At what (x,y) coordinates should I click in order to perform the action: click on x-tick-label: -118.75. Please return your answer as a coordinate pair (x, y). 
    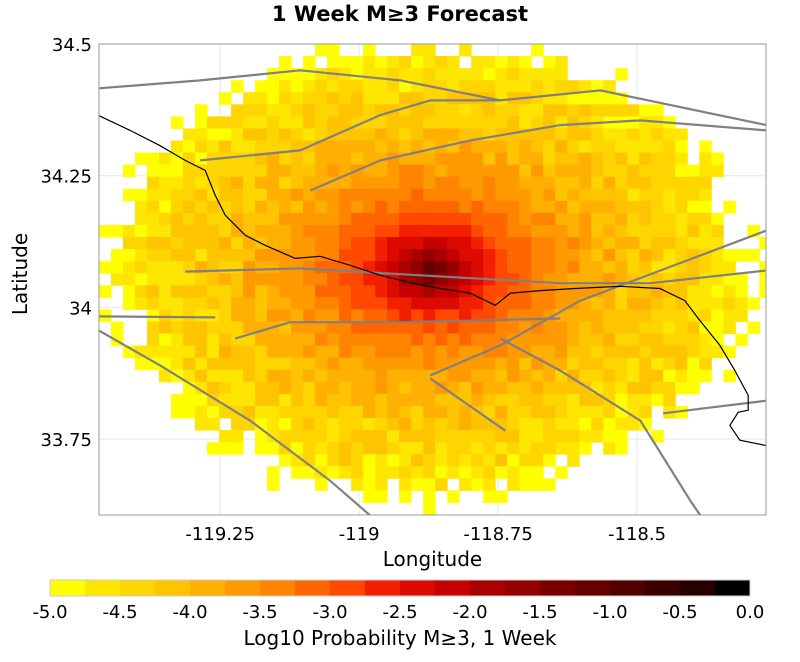
    Looking at the image, I should click on (497, 534).